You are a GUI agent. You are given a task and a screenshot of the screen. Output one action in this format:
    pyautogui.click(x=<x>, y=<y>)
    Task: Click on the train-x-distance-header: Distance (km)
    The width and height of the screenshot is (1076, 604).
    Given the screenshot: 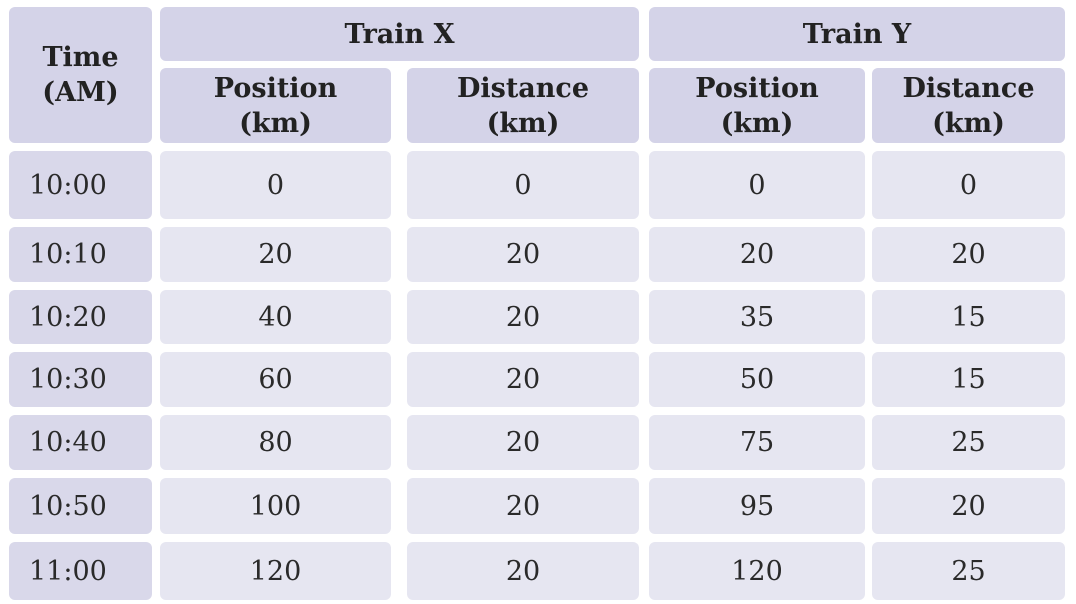 What is the action you would take?
    pyautogui.click(x=523, y=105)
    